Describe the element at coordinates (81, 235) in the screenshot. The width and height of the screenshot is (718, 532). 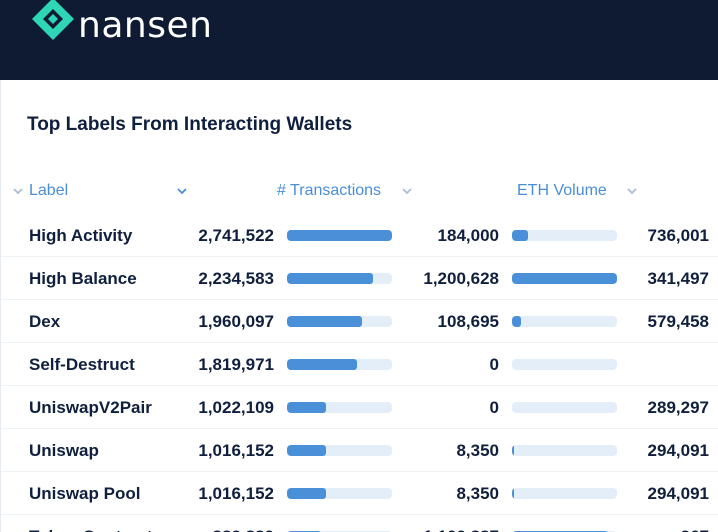
I see `row-label: High Activity` at that location.